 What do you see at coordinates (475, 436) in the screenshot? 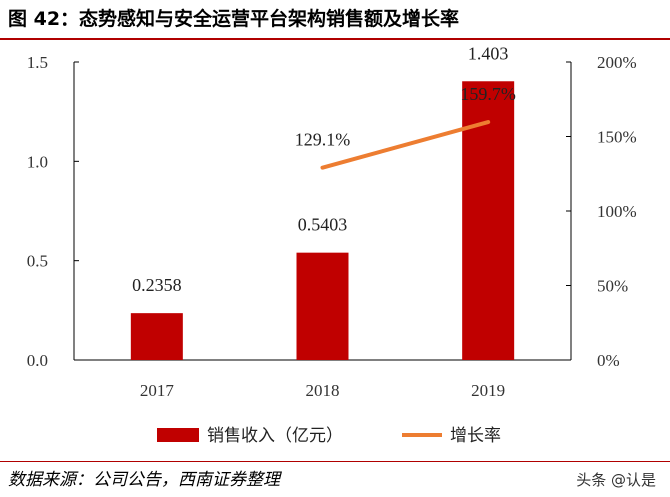
I see `legend-line-label: 增长率` at bounding box center [475, 436].